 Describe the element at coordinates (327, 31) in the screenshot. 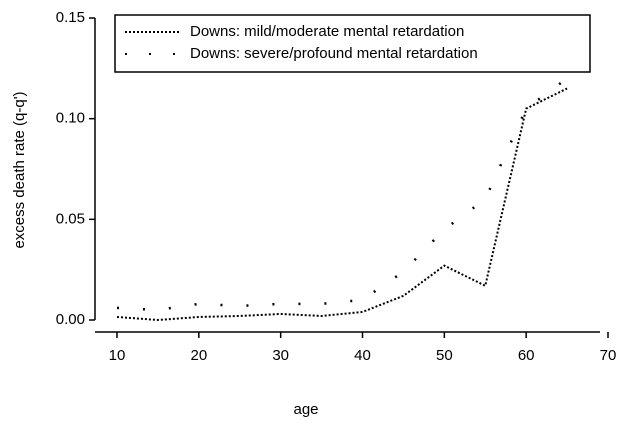

I see `legend-label: Downs: mild/moderate mental retardation` at that location.